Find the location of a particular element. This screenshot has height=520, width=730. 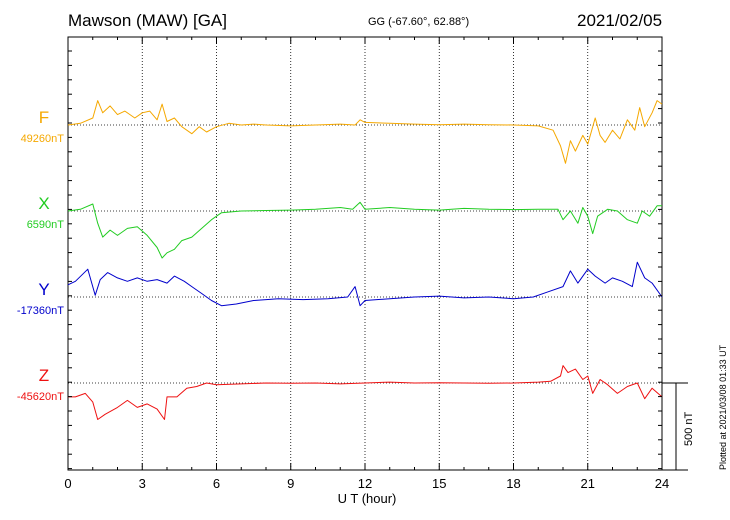

date-label: 2021/02/05 is located at coordinates (620, 20).